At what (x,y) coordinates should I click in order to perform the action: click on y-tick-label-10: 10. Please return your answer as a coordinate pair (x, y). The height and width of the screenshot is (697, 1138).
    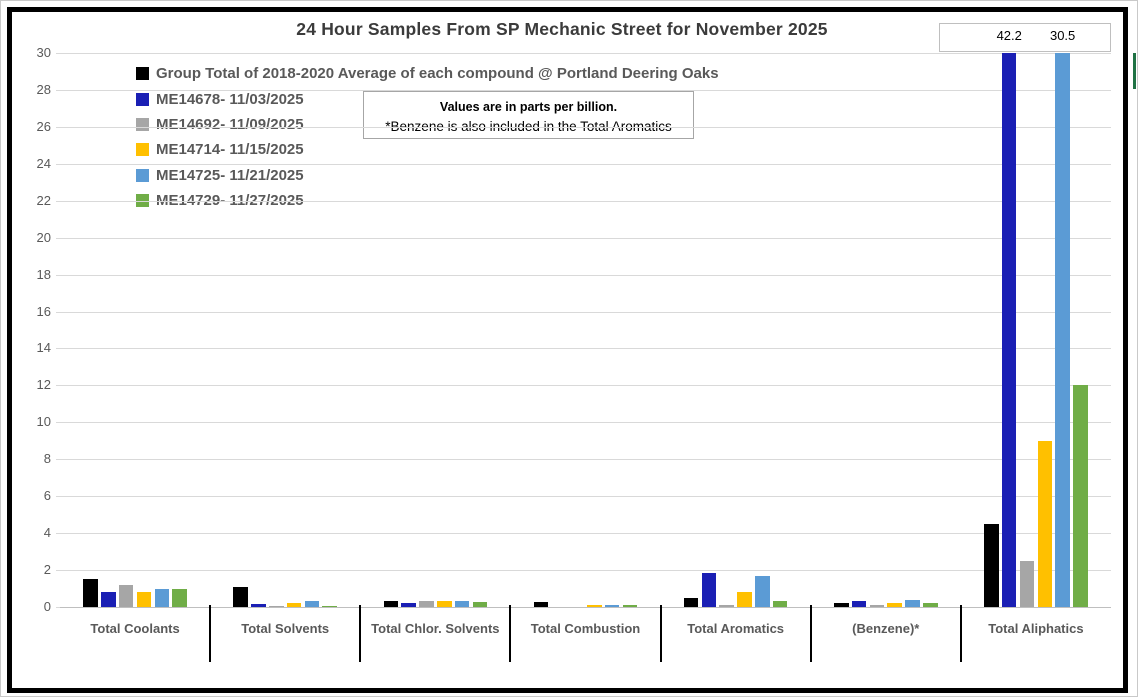
    Looking at the image, I should click on (43, 422).